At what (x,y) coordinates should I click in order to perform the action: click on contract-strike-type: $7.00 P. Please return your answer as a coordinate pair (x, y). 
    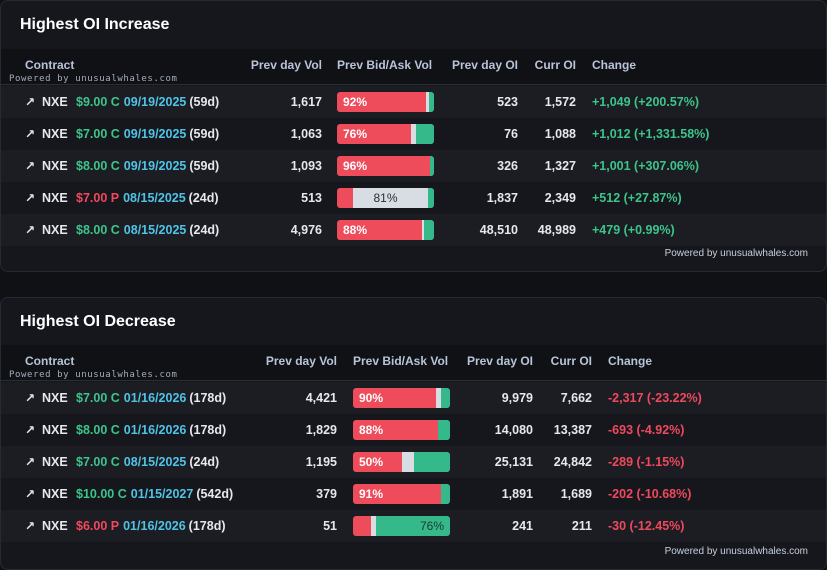
    Looking at the image, I should click on (97, 198).